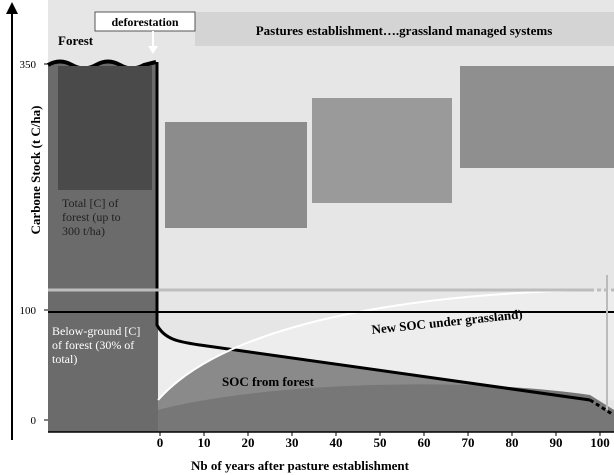 This screenshot has width=614, height=475. I want to click on x-tick-label: 0, so click(160, 442).